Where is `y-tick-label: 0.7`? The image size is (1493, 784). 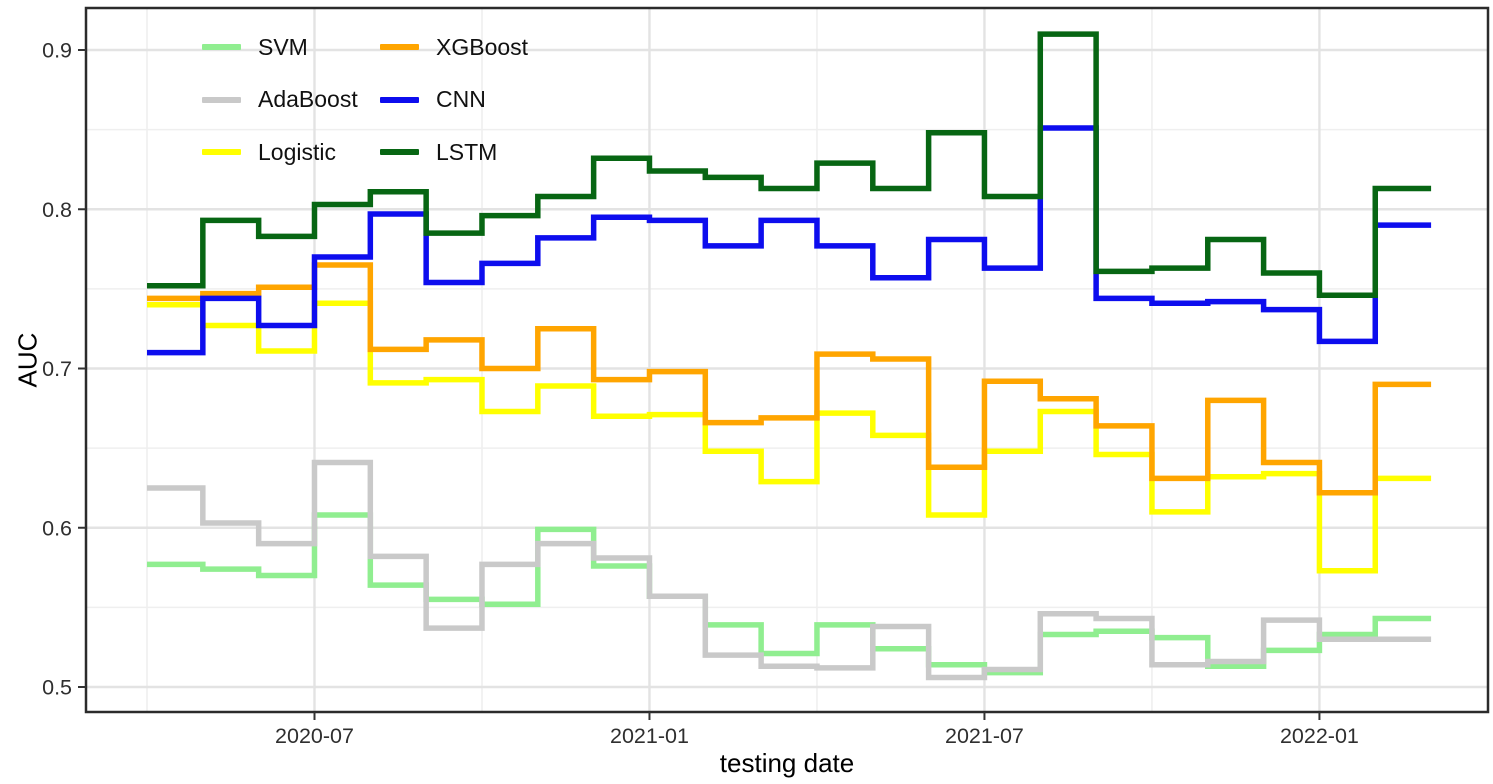
y-tick-label: 0.7 is located at coordinates (57, 369).